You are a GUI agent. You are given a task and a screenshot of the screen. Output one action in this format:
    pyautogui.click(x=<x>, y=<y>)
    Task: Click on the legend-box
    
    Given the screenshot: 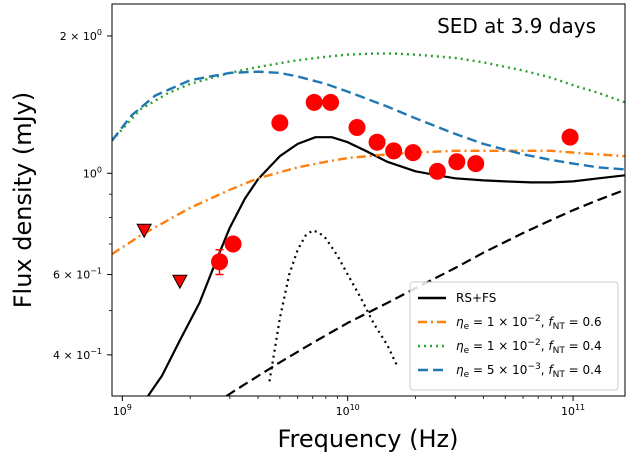 What is the action you would take?
    pyautogui.click(x=514, y=336)
    